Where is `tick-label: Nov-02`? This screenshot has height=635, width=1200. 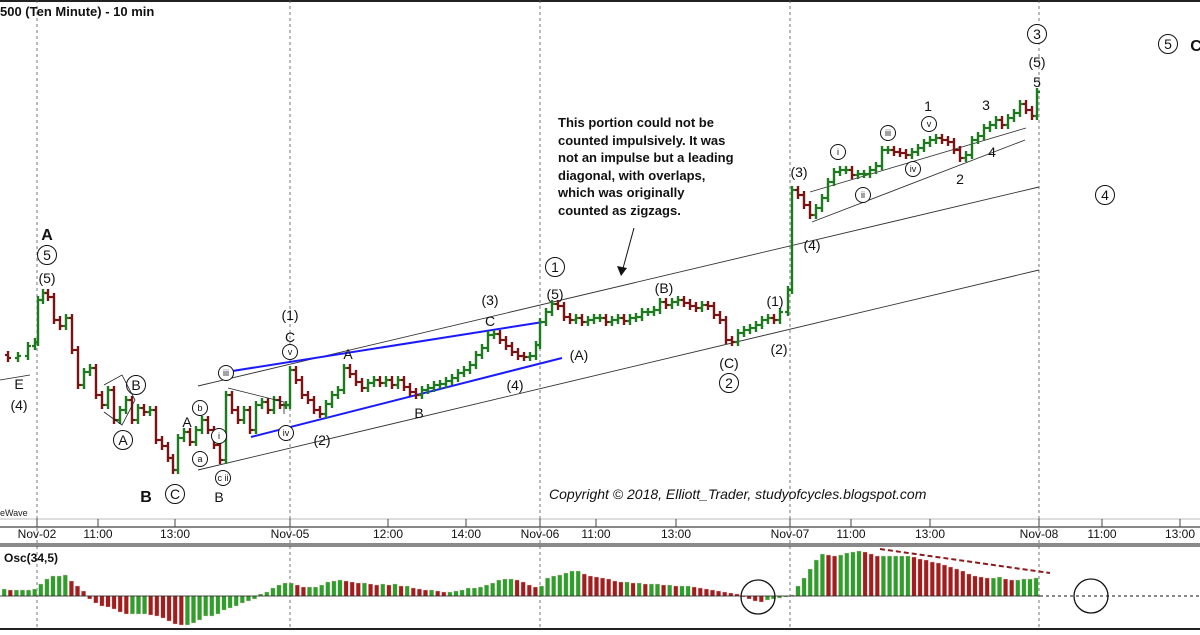 tick-label: Nov-02 is located at coordinates (37, 534).